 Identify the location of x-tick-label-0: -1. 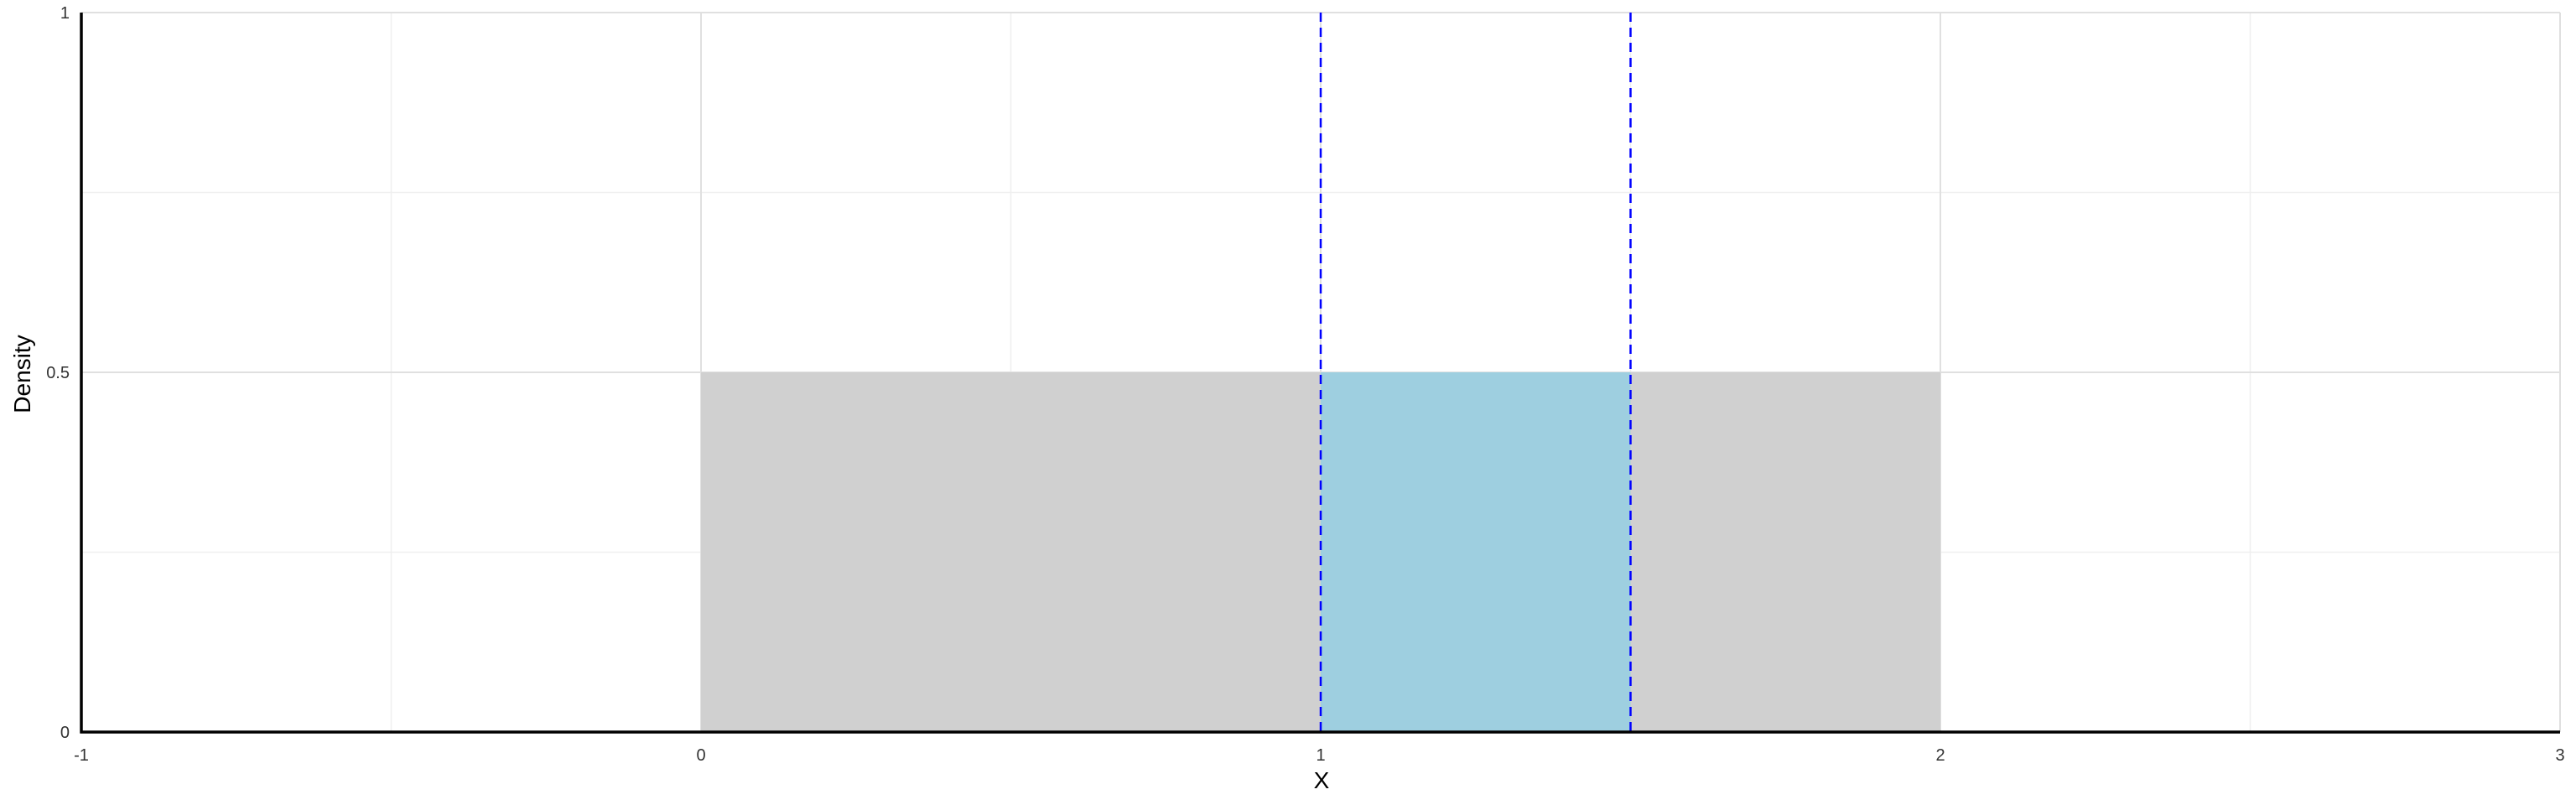
(81, 755).